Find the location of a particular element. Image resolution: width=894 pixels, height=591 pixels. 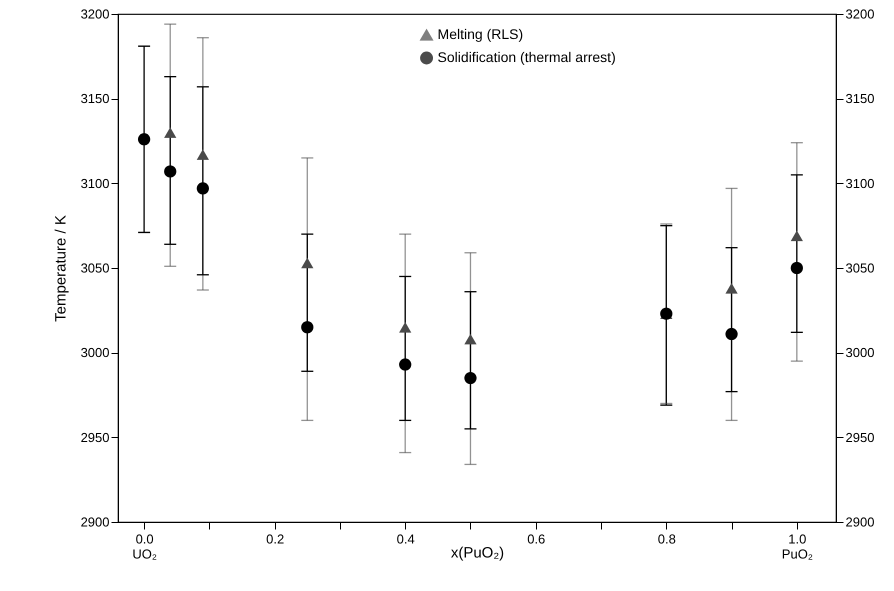

y2-tick-label: 3100 is located at coordinates (860, 183).